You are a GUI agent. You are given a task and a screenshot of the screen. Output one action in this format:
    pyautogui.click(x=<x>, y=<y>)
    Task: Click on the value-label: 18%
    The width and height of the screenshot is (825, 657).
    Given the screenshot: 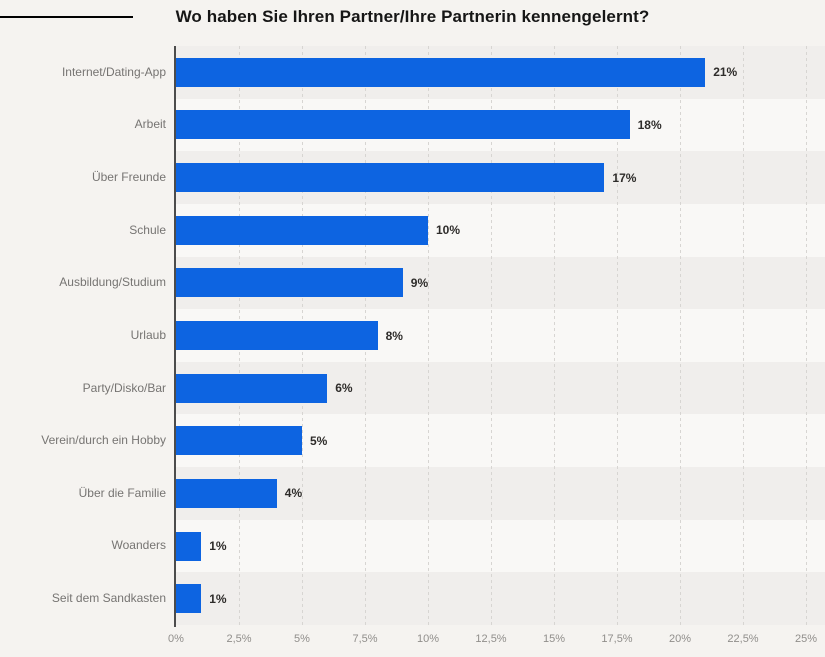 What is the action you would take?
    pyautogui.click(x=649, y=124)
    